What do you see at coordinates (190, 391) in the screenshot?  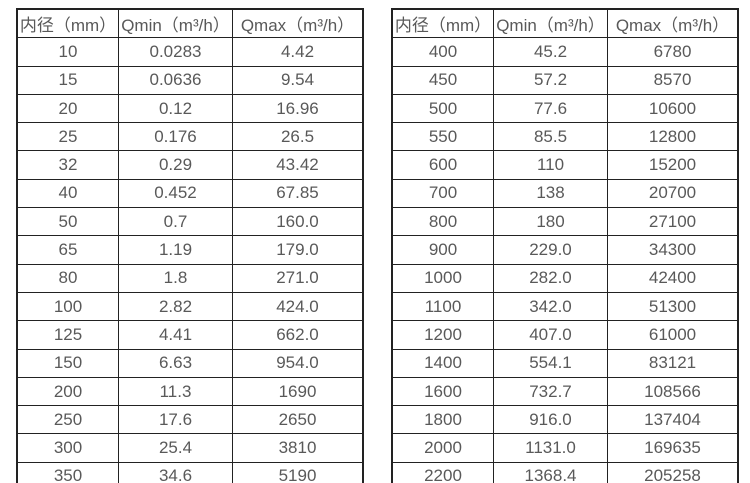 I see `table-row: 200 11.3 1690` at bounding box center [190, 391].